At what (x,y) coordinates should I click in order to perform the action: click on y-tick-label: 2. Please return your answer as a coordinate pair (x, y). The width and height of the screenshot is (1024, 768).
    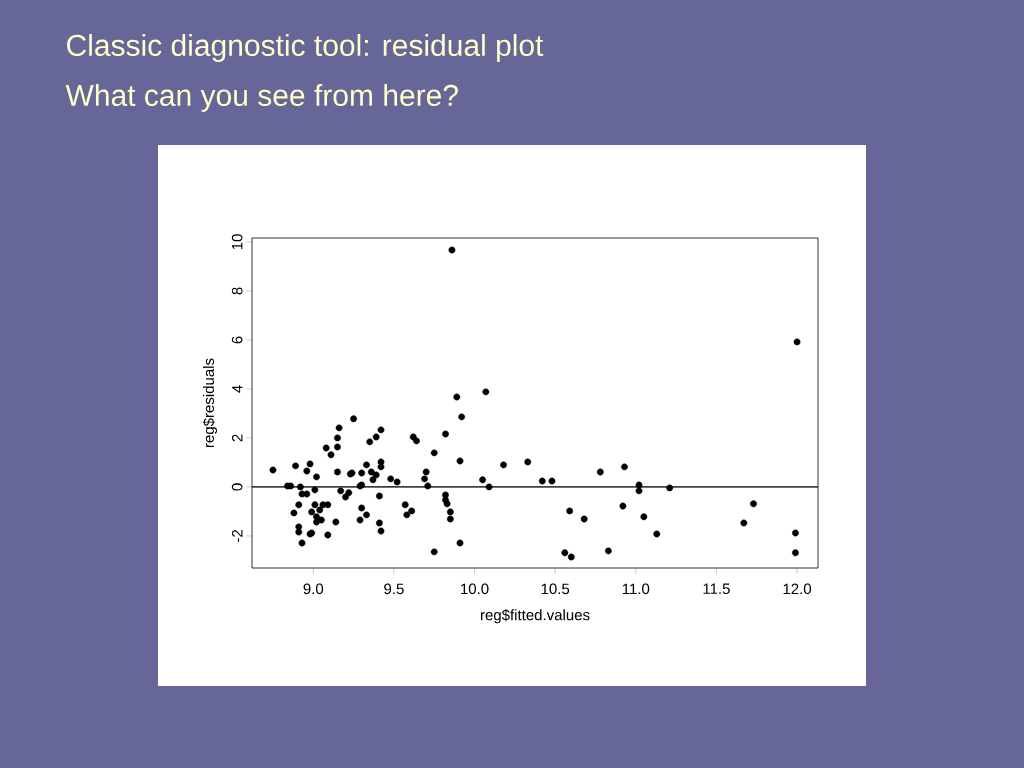
    Looking at the image, I should click on (237, 438).